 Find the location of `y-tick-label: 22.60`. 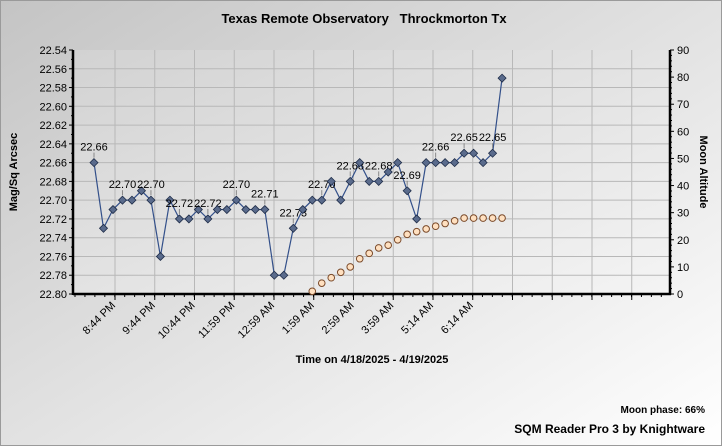

y-tick-label: 22.60 is located at coordinates (53, 107).